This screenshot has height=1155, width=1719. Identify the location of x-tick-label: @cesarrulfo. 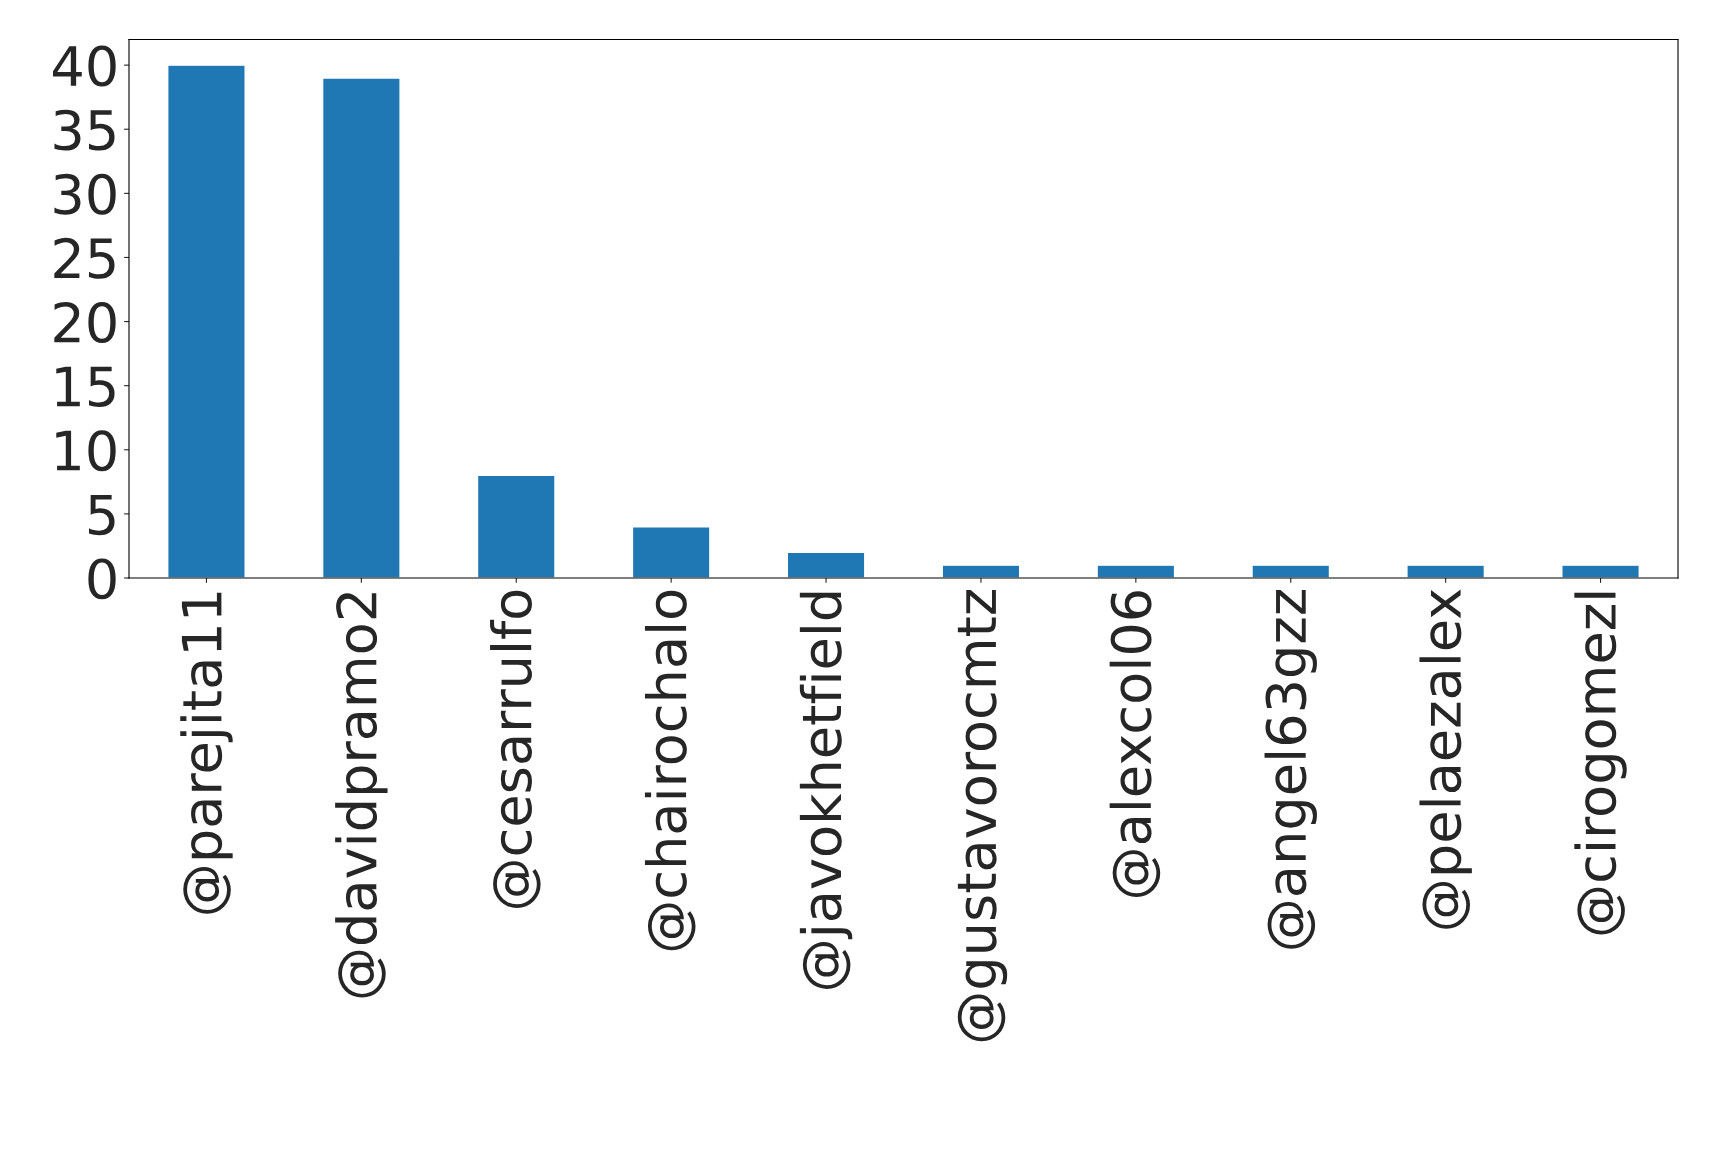
(515, 749).